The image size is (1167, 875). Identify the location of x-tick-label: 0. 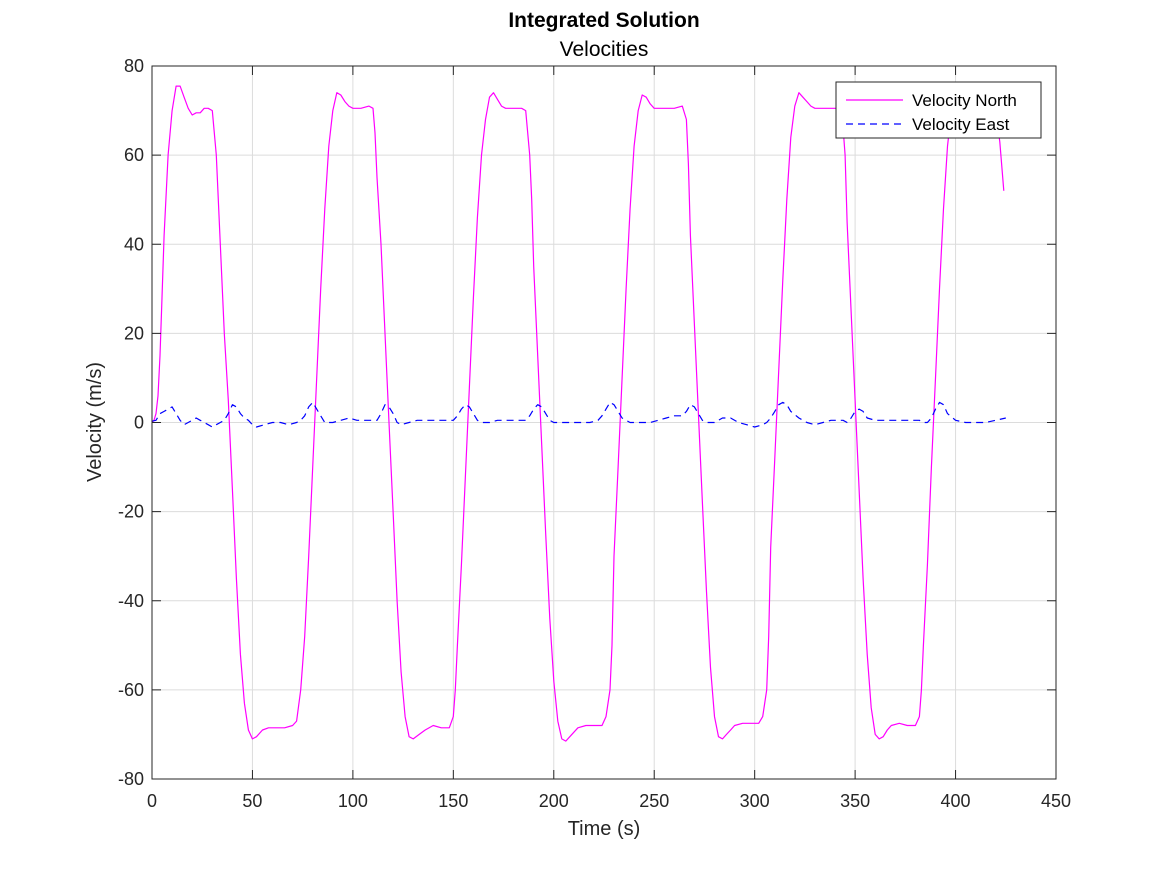
(152, 801).